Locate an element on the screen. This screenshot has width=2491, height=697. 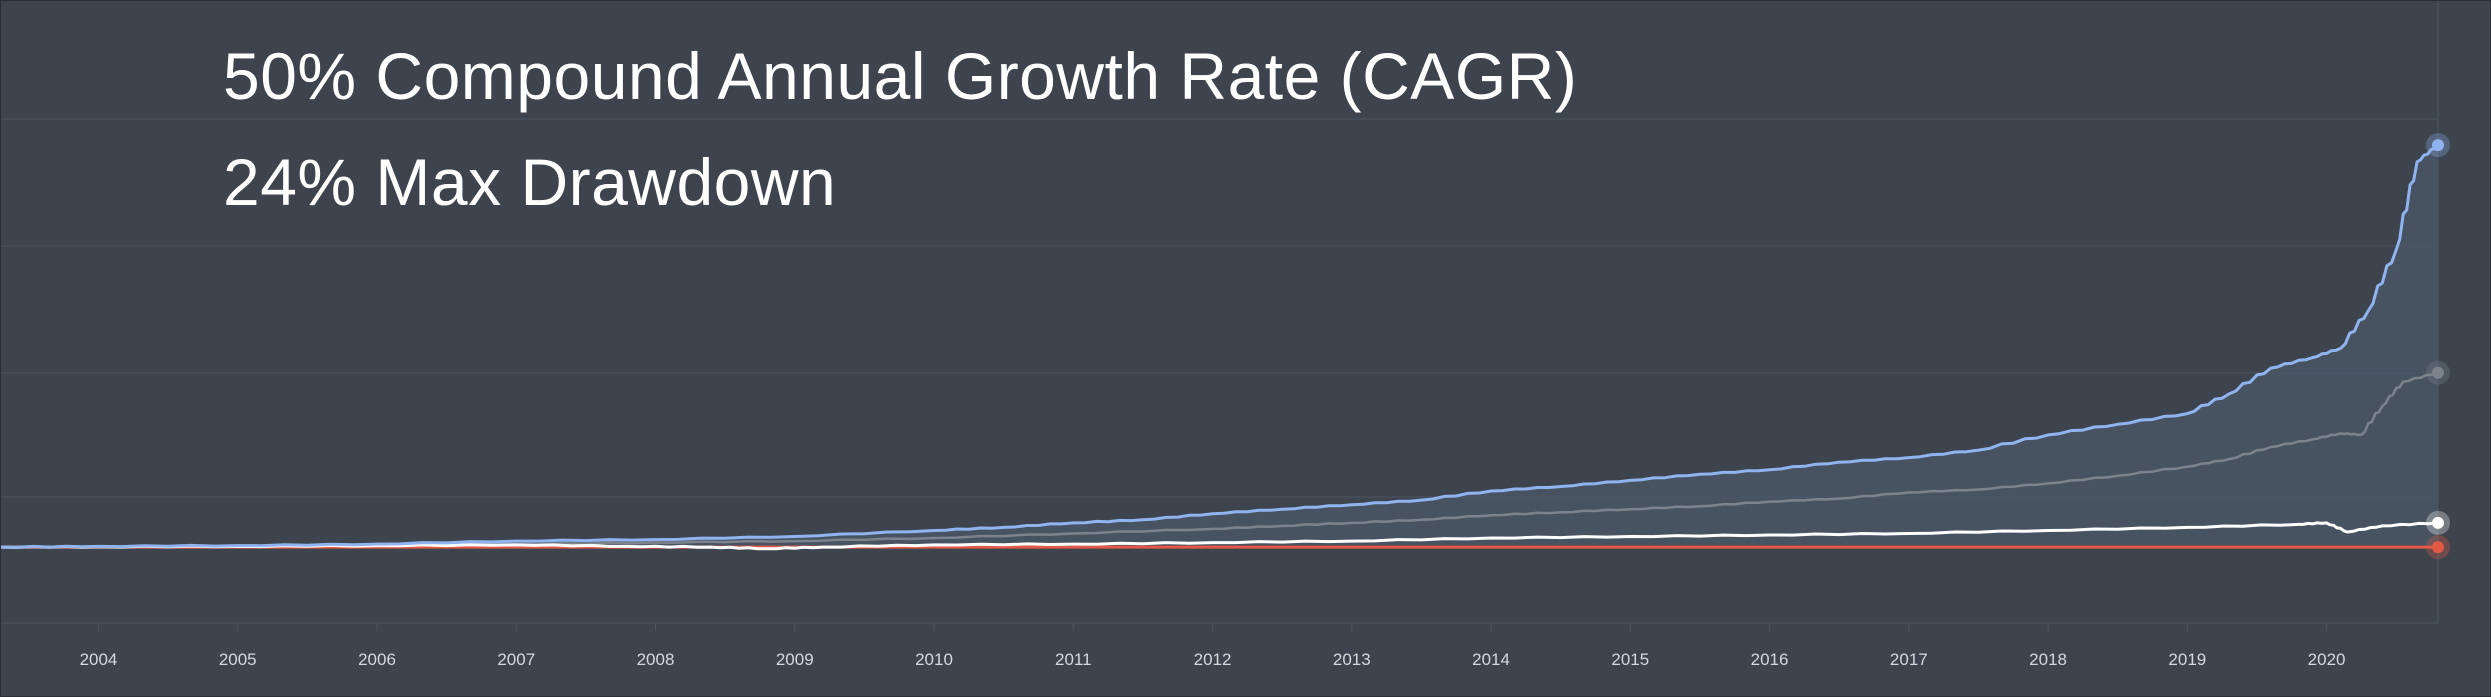
x-tick-label: 2007 is located at coordinates (516, 659).